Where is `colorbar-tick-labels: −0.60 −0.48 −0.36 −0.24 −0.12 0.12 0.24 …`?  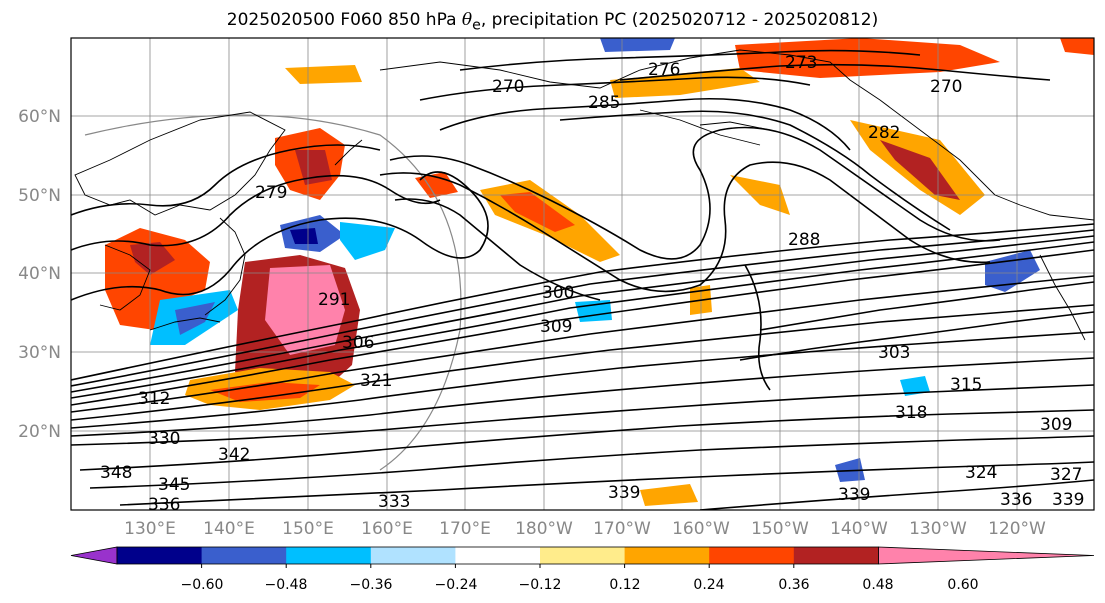 colorbar-tick-labels: −0.60 −0.48 −0.36 −0.24 −0.12 0.12 0.24 … is located at coordinates (580, 585).